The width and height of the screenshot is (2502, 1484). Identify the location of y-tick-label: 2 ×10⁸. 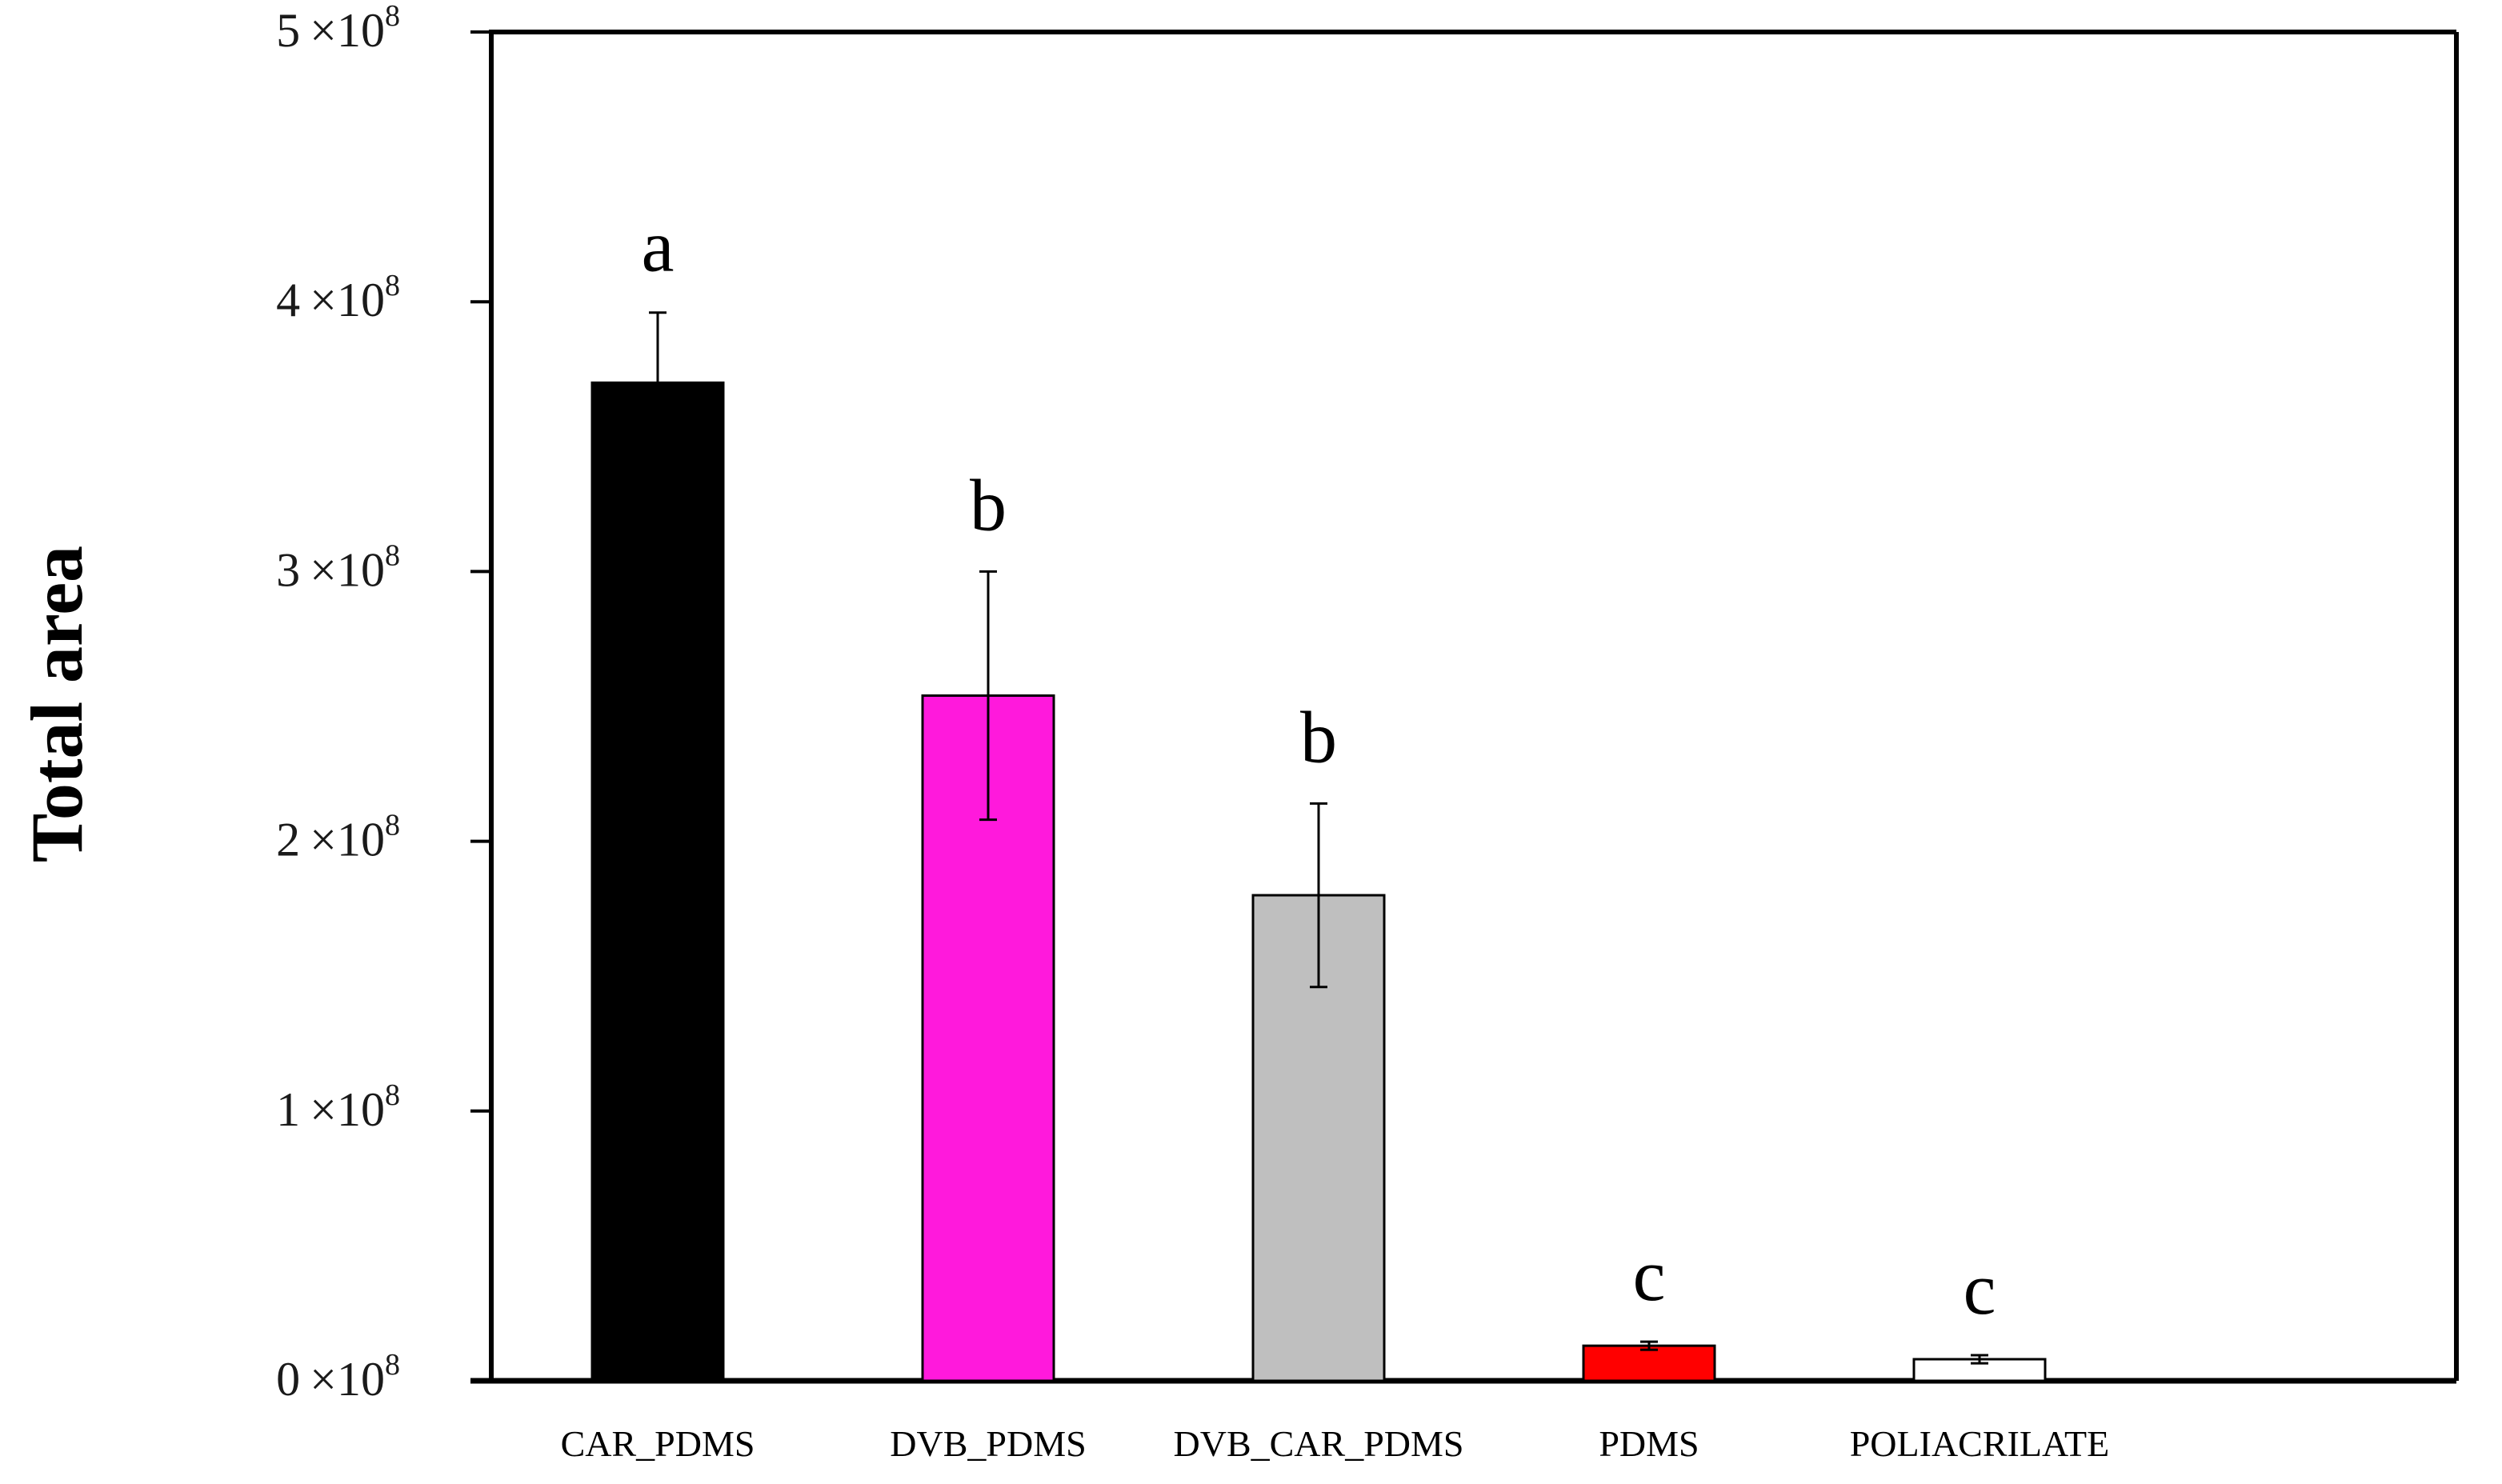
(338, 837).